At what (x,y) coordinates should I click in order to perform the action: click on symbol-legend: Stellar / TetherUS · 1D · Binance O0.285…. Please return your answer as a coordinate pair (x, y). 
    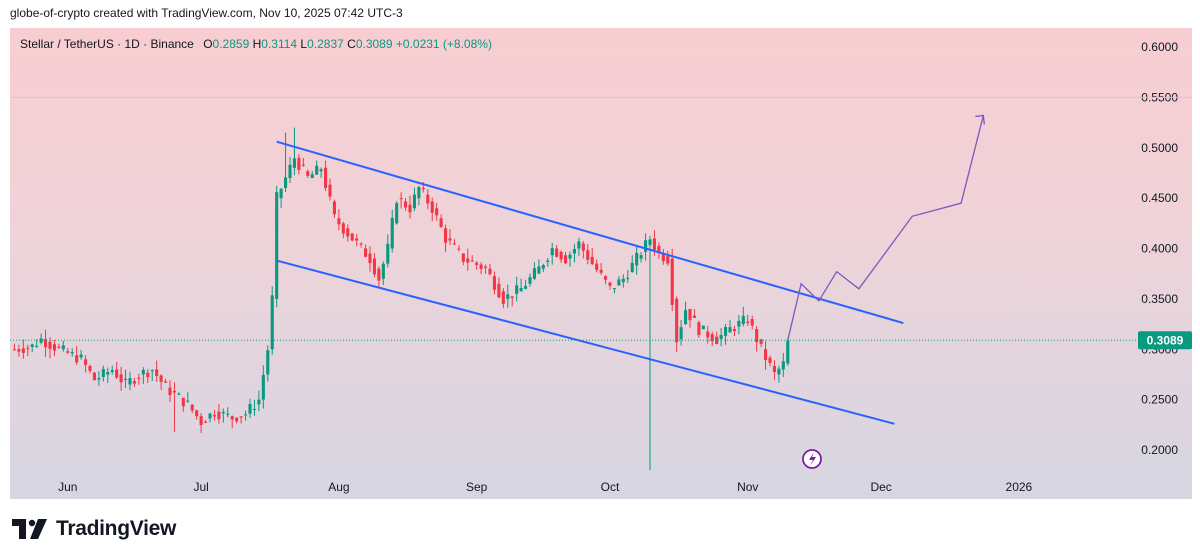
    Looking at the image, I should click on (256, 44).